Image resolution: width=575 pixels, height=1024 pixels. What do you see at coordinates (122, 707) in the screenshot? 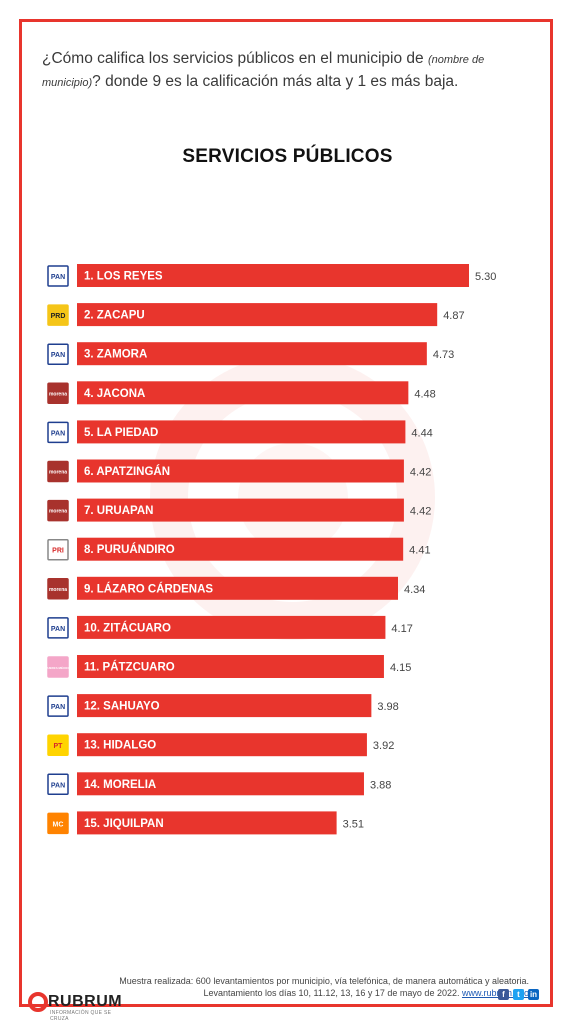
I see `bar-label: 12. SAHUAYO` at bounding box center [122, 707].